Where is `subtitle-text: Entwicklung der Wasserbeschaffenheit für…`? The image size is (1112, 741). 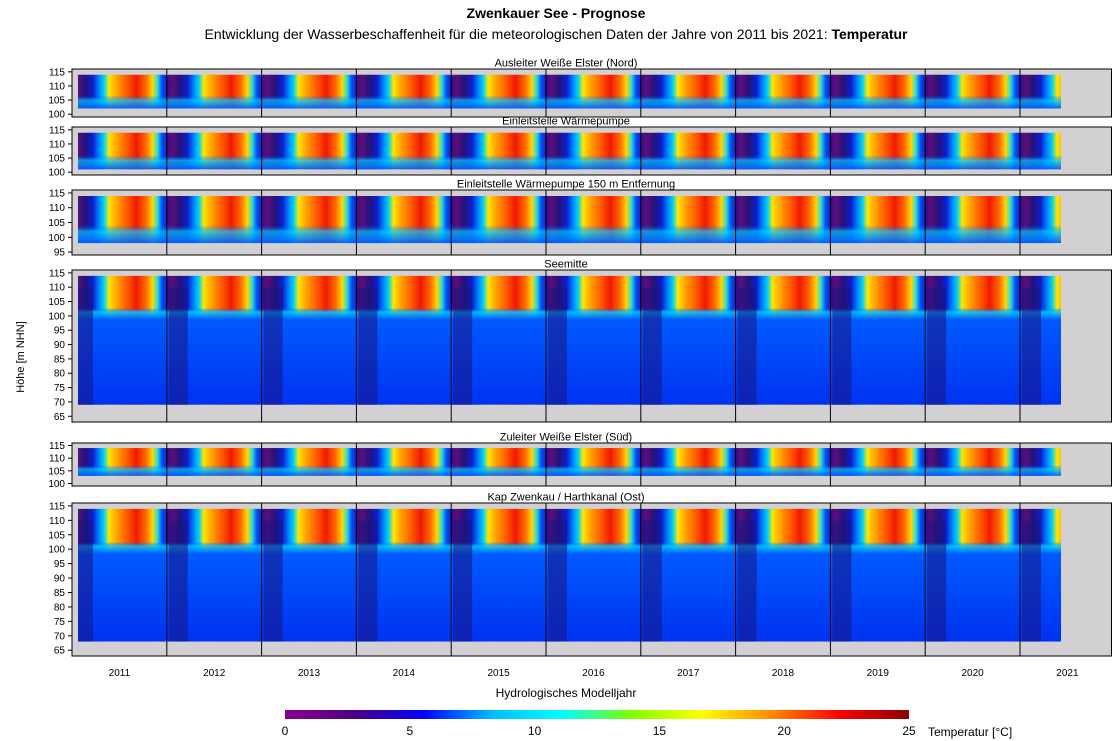
subtitle-text: Entwicklung der Wasserbeschaffenheit für… is located at coordinates (516, 34).